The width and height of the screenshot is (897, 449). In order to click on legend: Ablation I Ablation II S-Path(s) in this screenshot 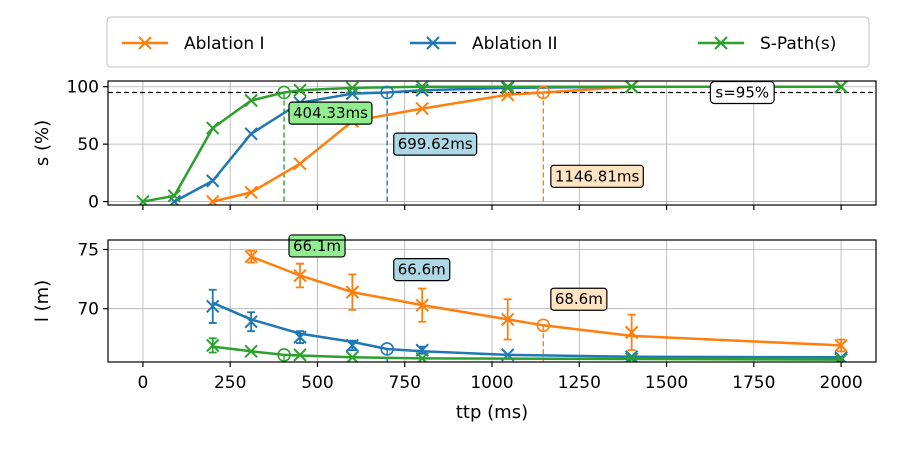, I will do `click(488, 42)`.